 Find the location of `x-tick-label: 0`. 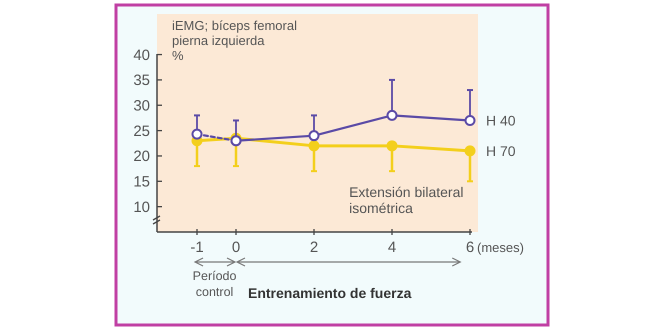

x-tick-label: 0 is located at coordinates (236, 247).